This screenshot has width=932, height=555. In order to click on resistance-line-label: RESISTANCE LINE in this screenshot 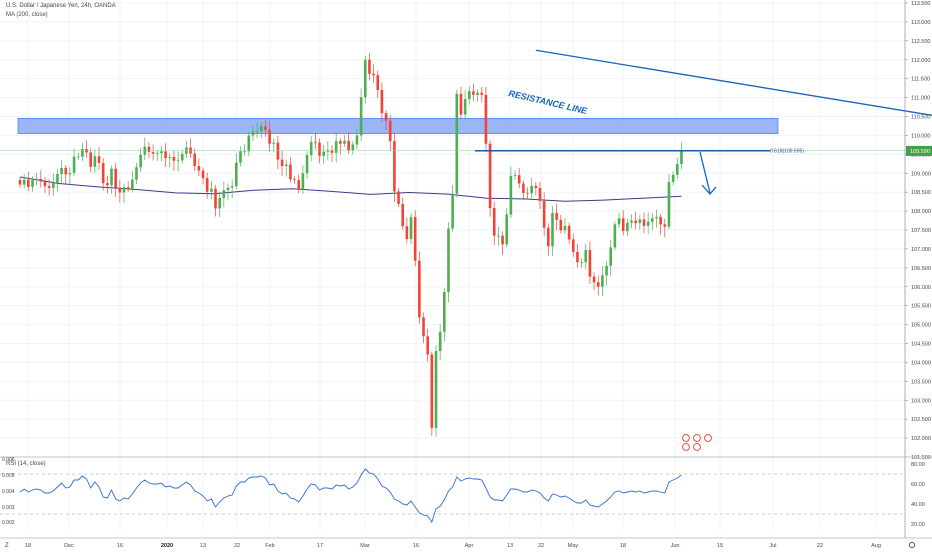, I will do `click(549, 102)`.